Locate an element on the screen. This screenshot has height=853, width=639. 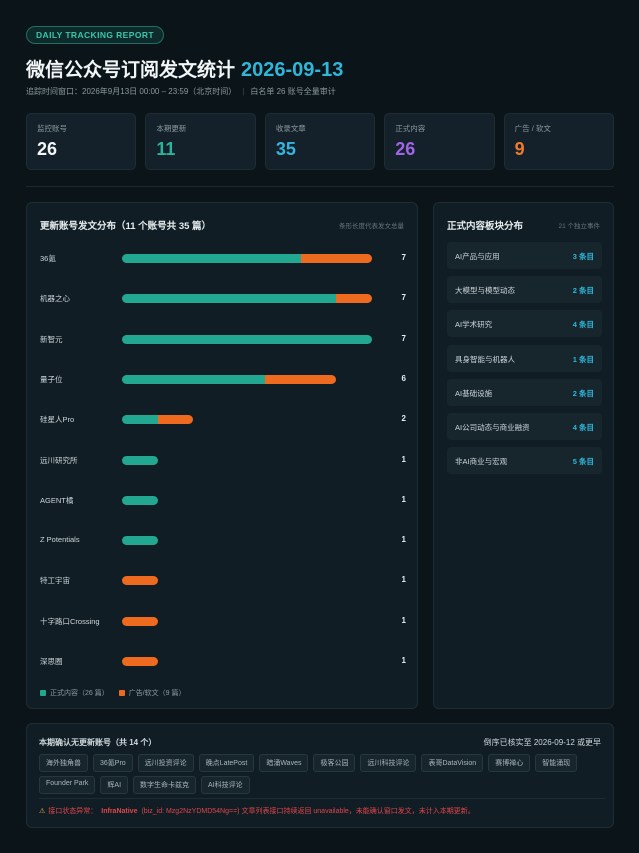
category-count: 5 条目 is located at coordinates (583, 462).